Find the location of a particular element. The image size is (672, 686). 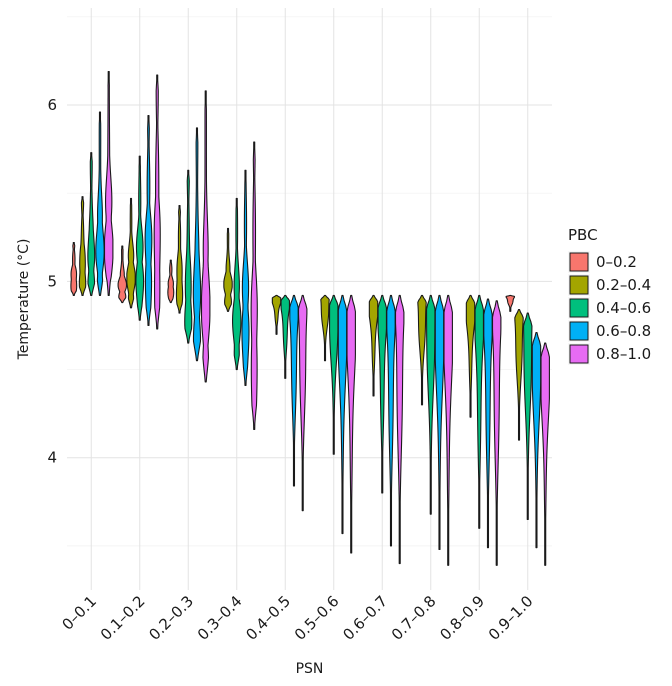

x-tick-label: 0.6–0.7 is located at coordinates (365, 618).